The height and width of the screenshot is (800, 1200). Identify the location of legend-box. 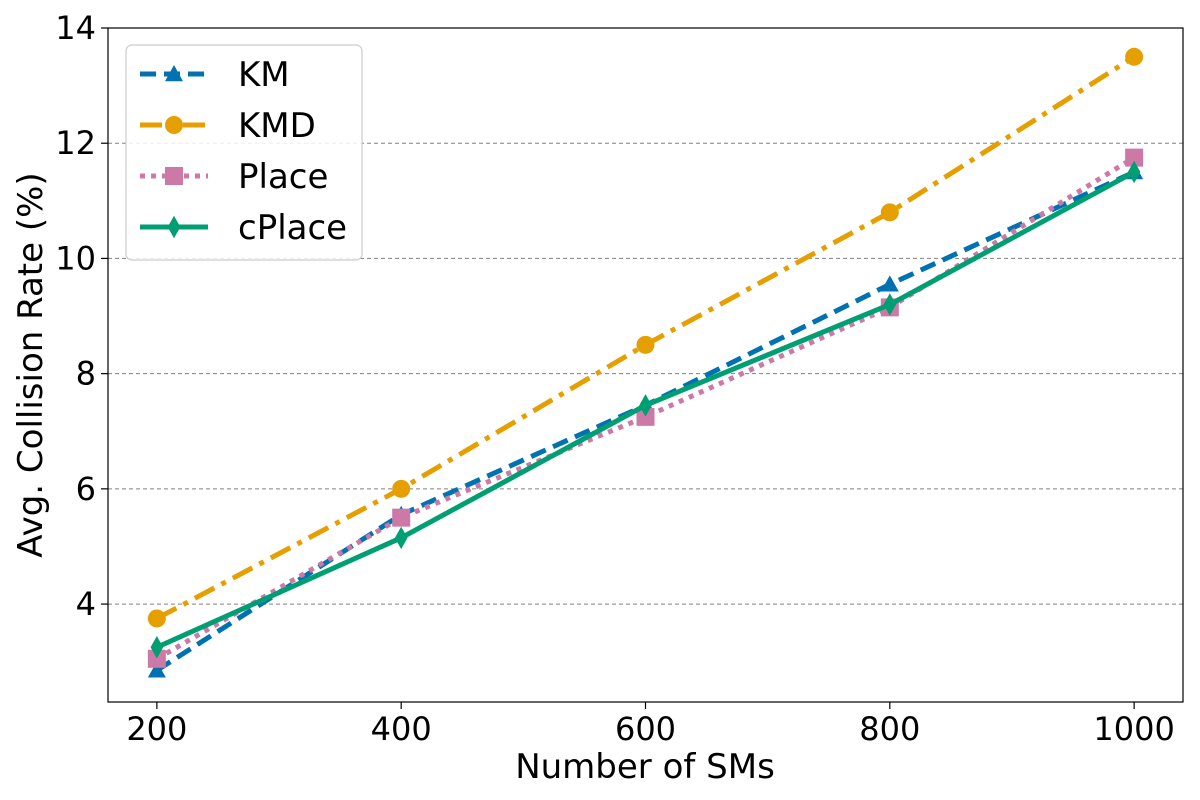
(244, 152).